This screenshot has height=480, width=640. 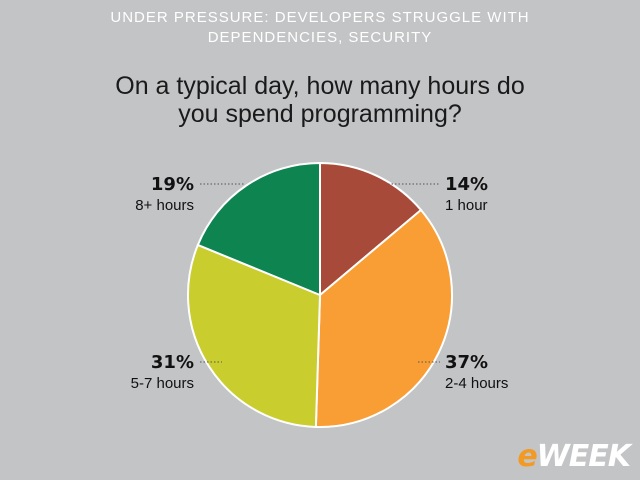 What do you see at coordinates (466, 362) in the screenshot?
I see `data-label-2-4-hours: 37%` at bounding box center [466, 362].